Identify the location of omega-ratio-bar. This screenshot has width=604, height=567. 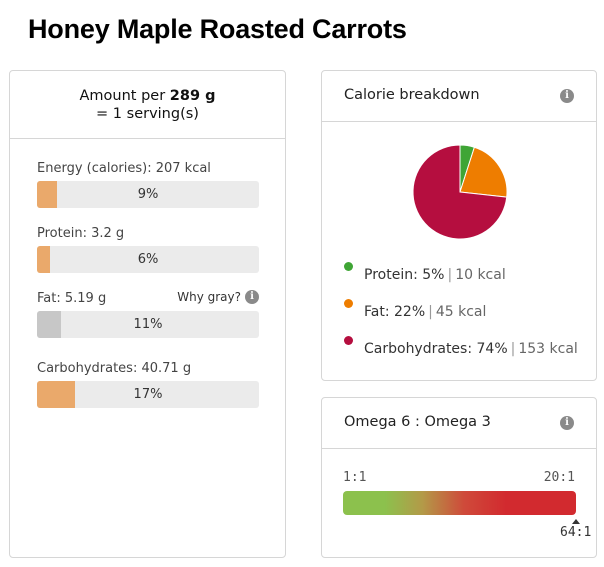
(459, 503).